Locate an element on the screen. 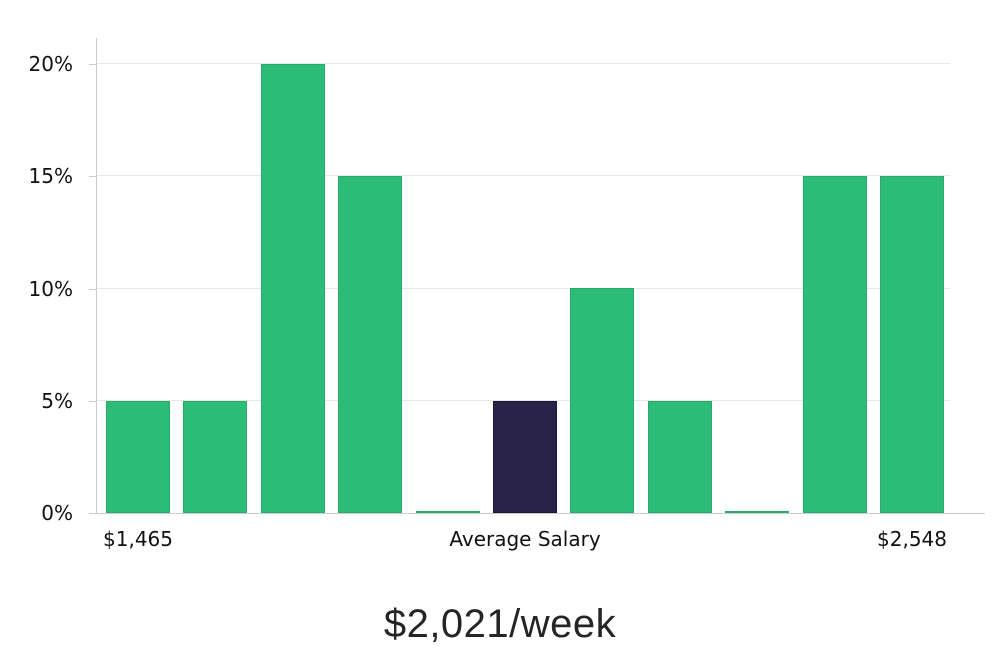 The image size is (1000, 660). y-axis-tick-label: 5% is located at coordinates (57, 400).